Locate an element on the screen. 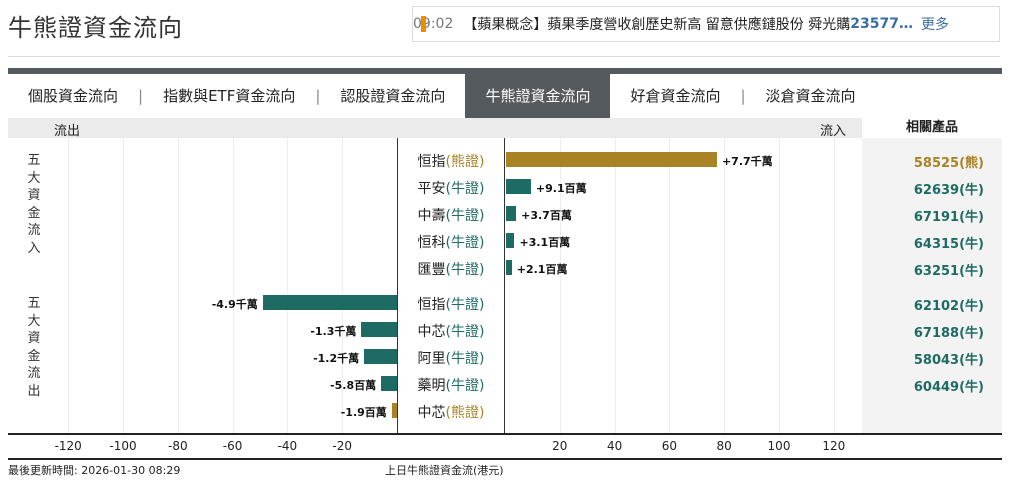 Image resolution: width=1020 pixels, height=494 pixels. underlying-name: 中芯 is located at coordinates (431, 332).